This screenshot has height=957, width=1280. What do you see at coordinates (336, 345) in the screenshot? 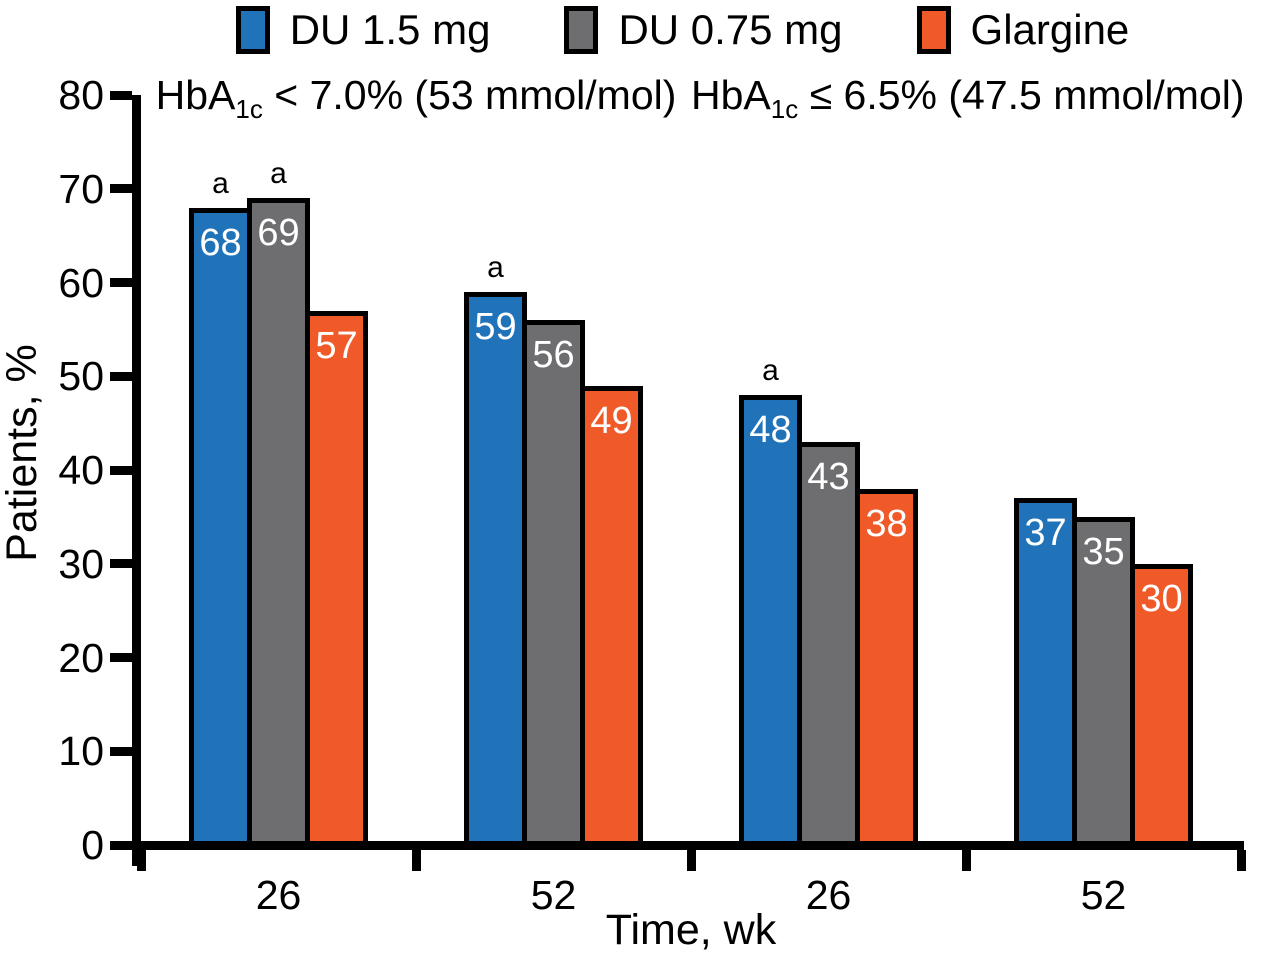
I see `bar-value-label: 57` at bounding box center [336, 345].